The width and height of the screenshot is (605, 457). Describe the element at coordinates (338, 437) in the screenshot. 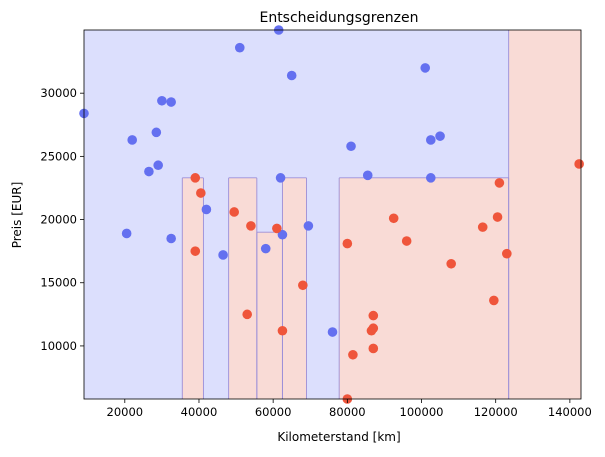

I see `x-axis-label: Kilometerstand [km]` at that location.